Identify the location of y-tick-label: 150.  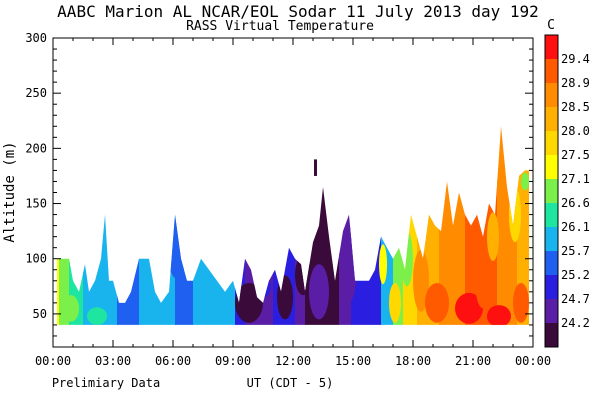
(36, 204).